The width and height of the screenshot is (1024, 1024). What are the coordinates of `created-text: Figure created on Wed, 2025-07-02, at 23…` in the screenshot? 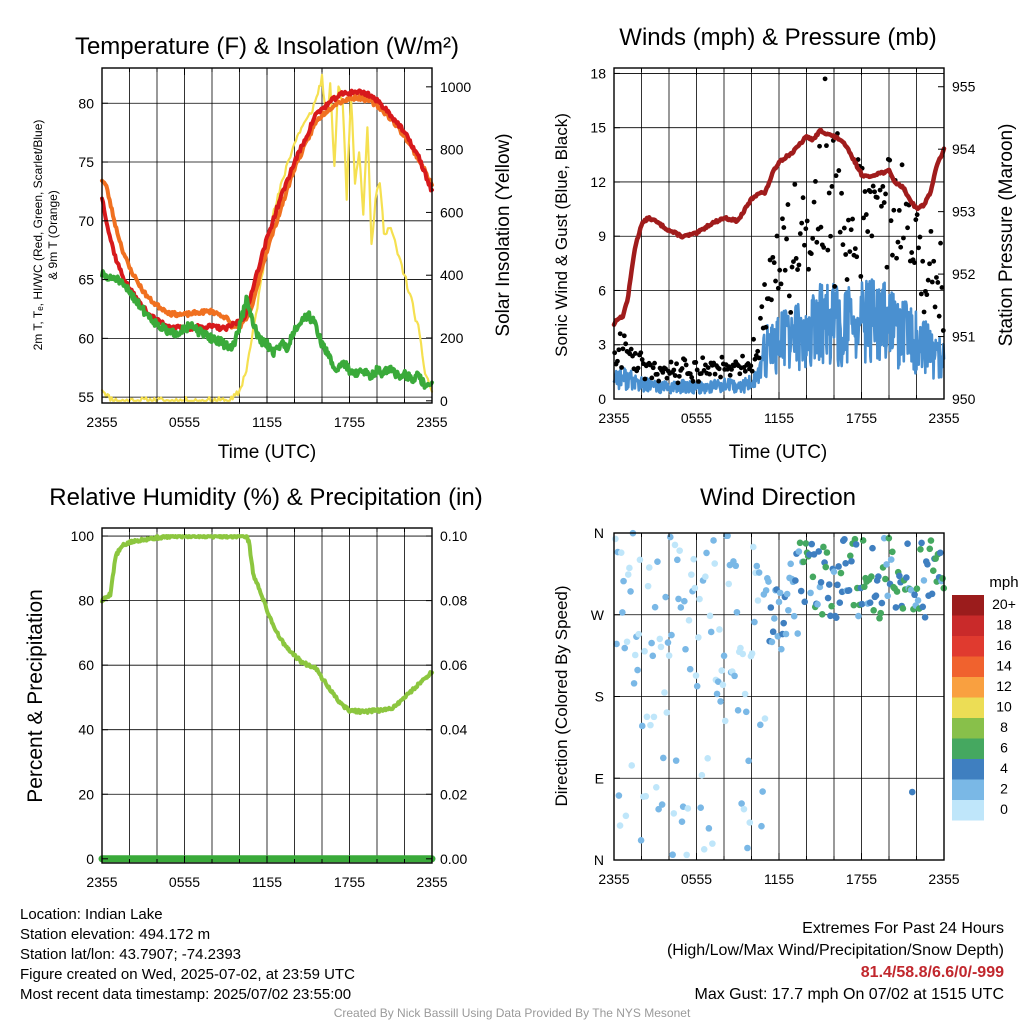 It's located at (187, 974).